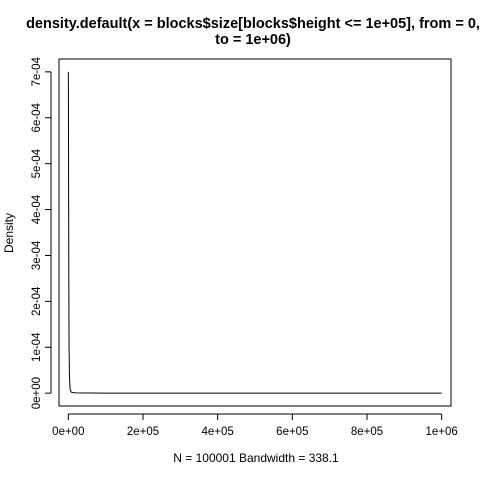 The height and width of the screenshot is (480, 480). What do you see at coordinates (37, 301) in the screenshot?
I see `y-tick-label: 2e-04` at bounding box center [37, 301].